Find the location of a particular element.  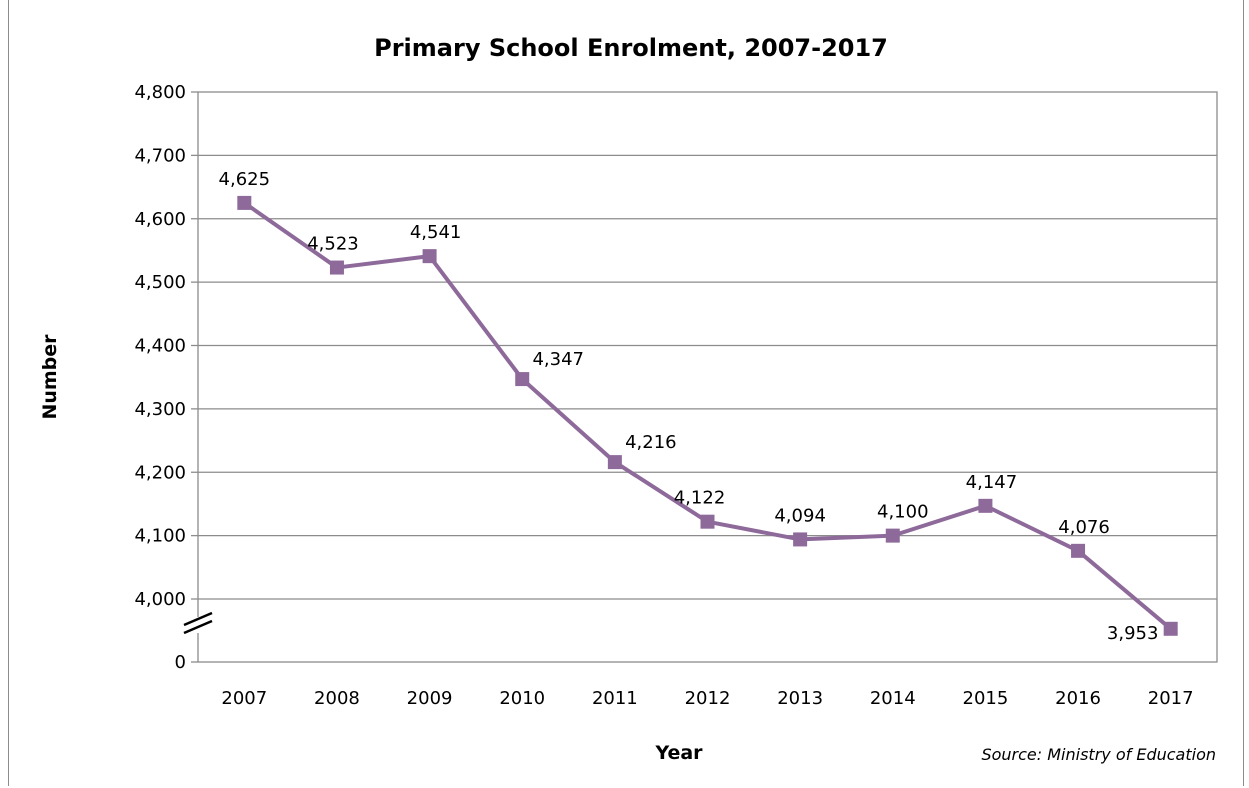

x-tick-label: 2014 is located at coordinates (893, 698).